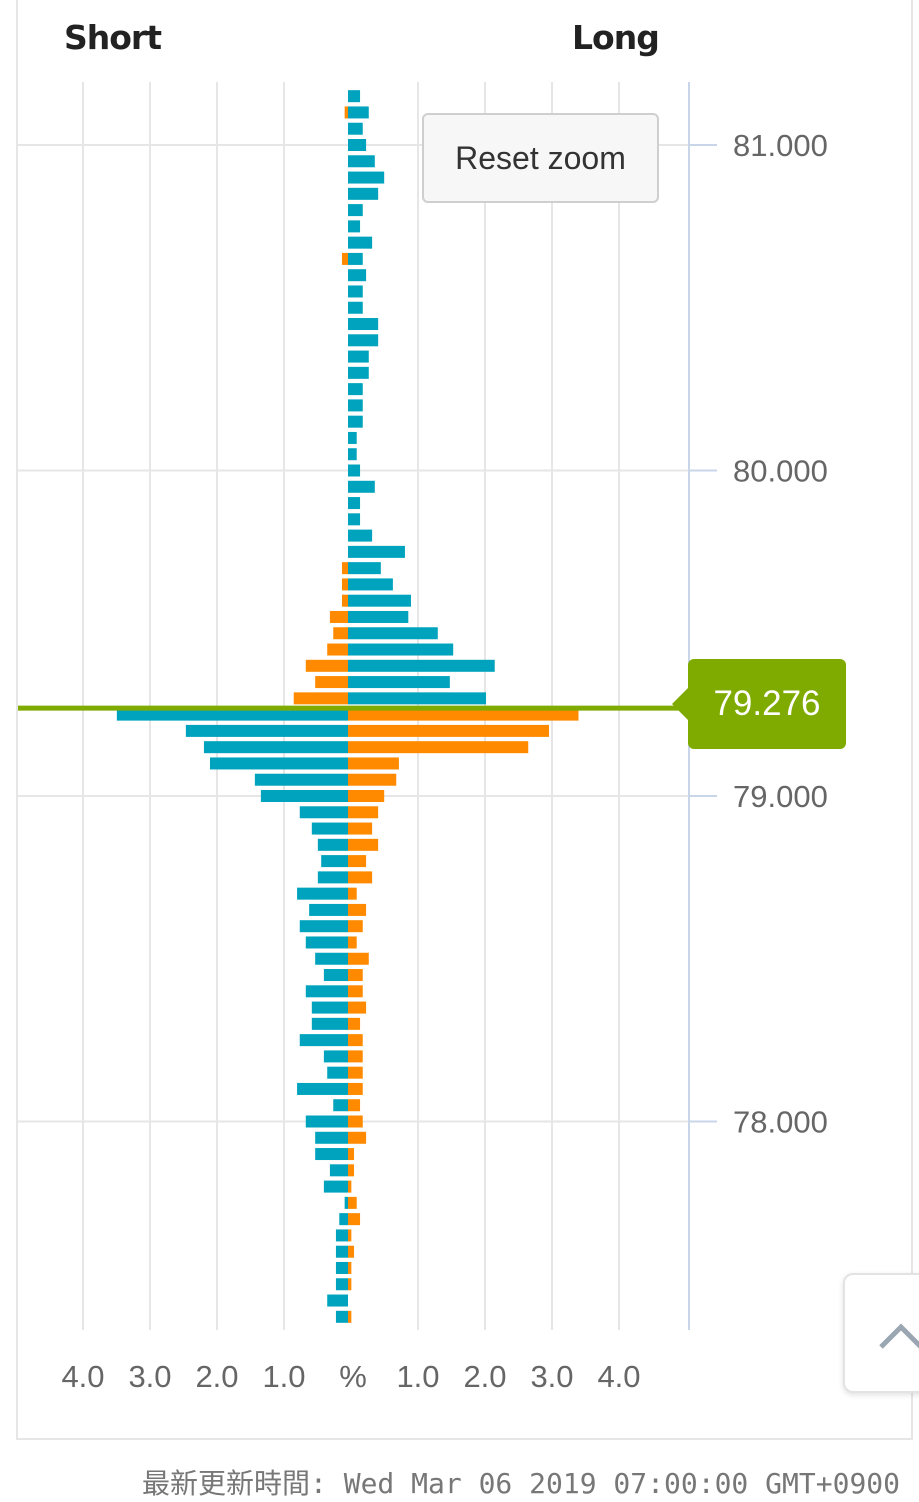 The image size is (919, 1502). What do you see at coordinates (881, 1333) in the screenshot?
I see `scroll-to-top-button` at bounding box center [881, 1333].